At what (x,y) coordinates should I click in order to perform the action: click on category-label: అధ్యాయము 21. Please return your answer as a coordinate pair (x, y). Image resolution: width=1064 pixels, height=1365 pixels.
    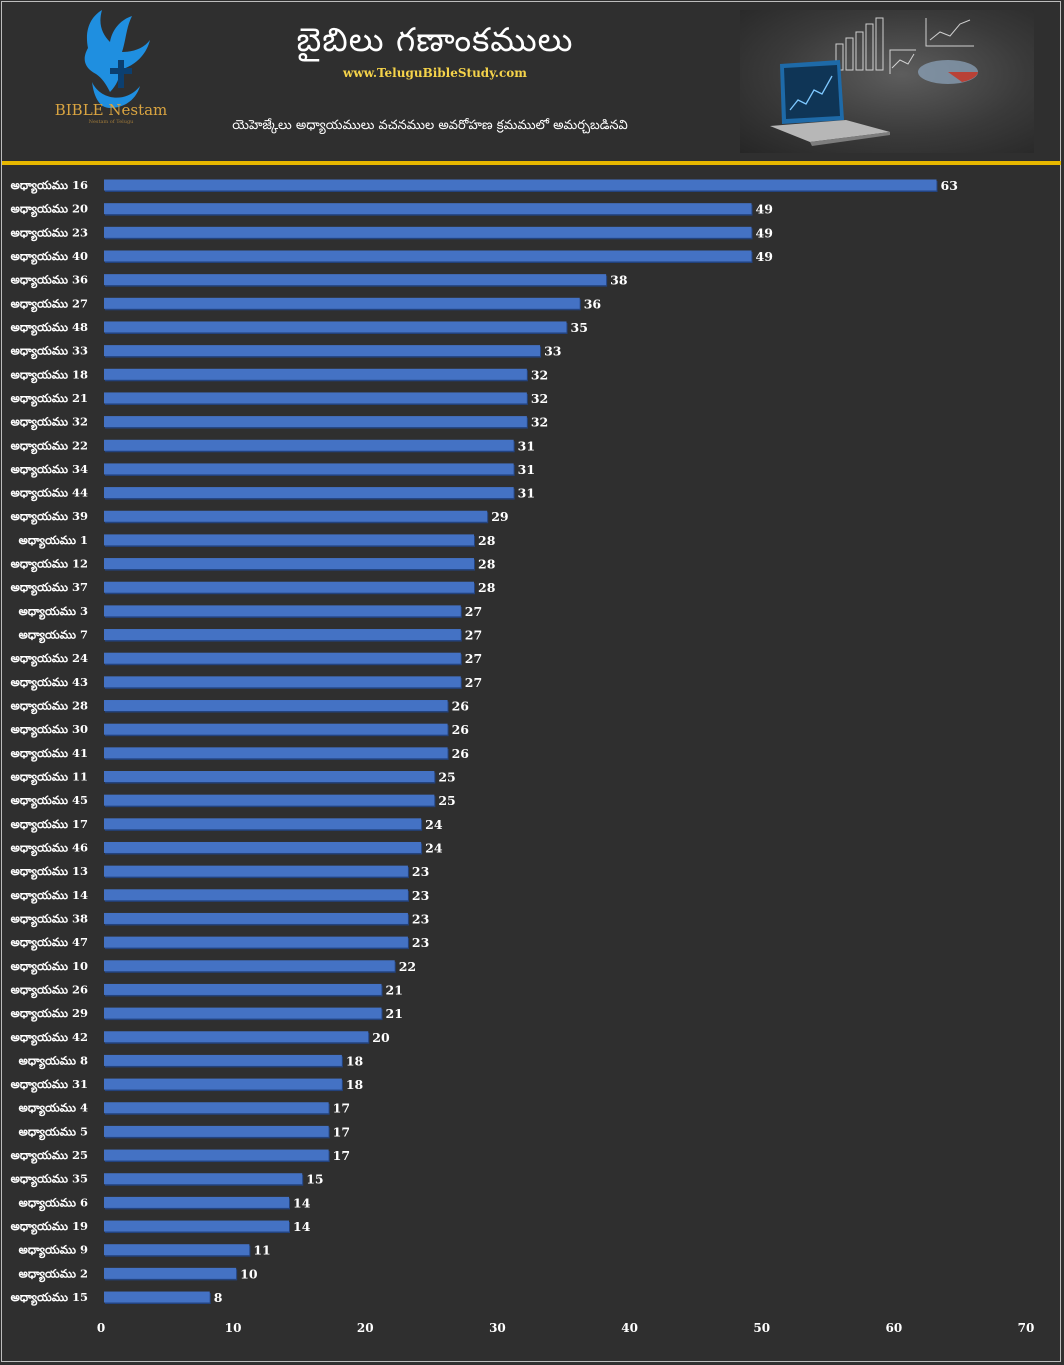
    Looking at the image, I should click on (49, 399).